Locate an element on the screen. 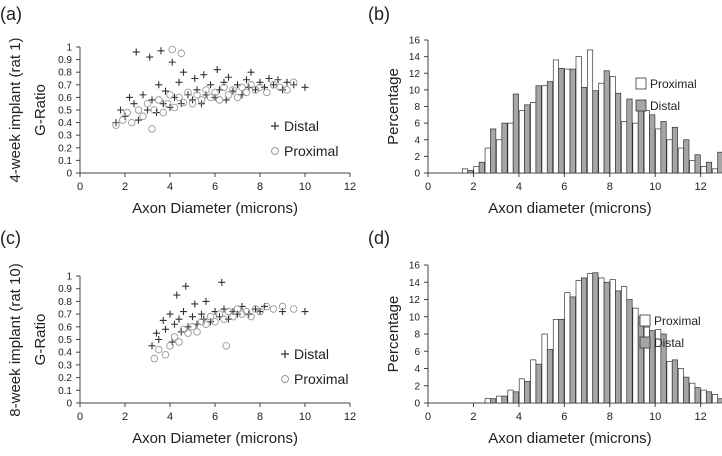 Image resolution: width=722 pixels, height=456 pixels. legend-label-distal: Distal is located at coordinates (665, 106).